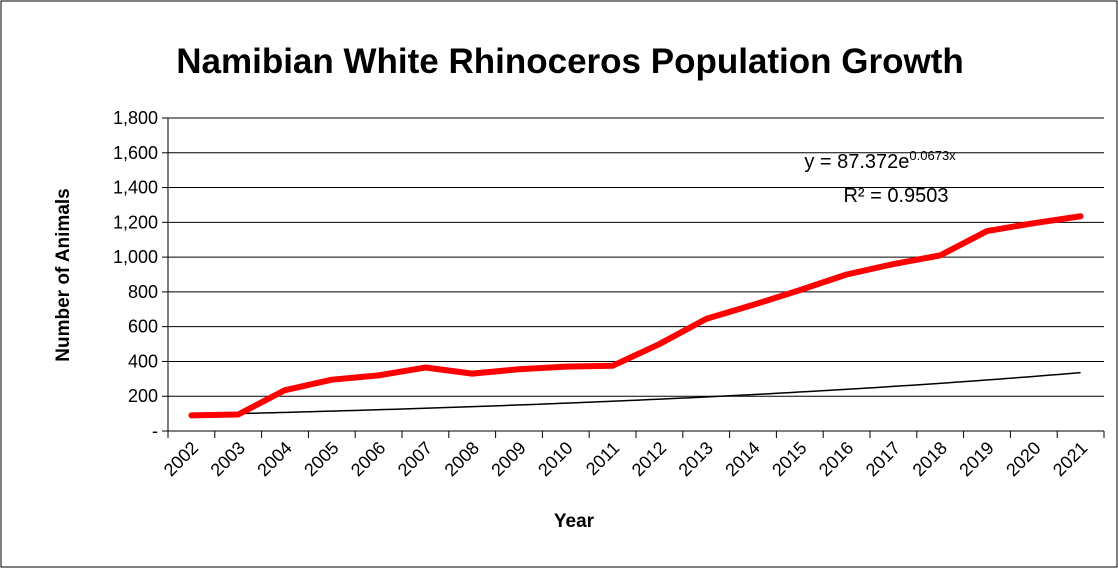  Describe the element at coordinates (143, 361) in the screenshot. I see `y-tick-label: 400` at that location.